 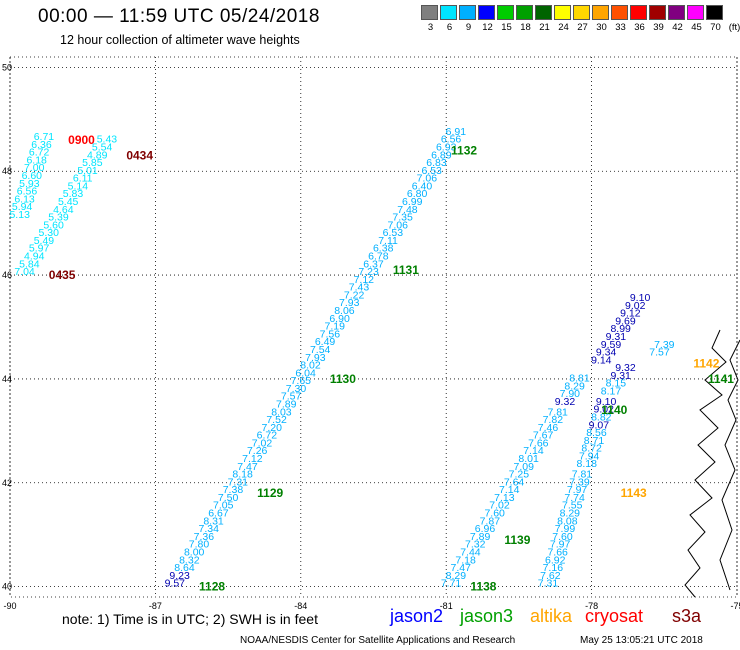 What do you see at coordinates (291, 397) in the screenshot?
I see `wave-height-value: 7.57` at bounding box center [291, 397].